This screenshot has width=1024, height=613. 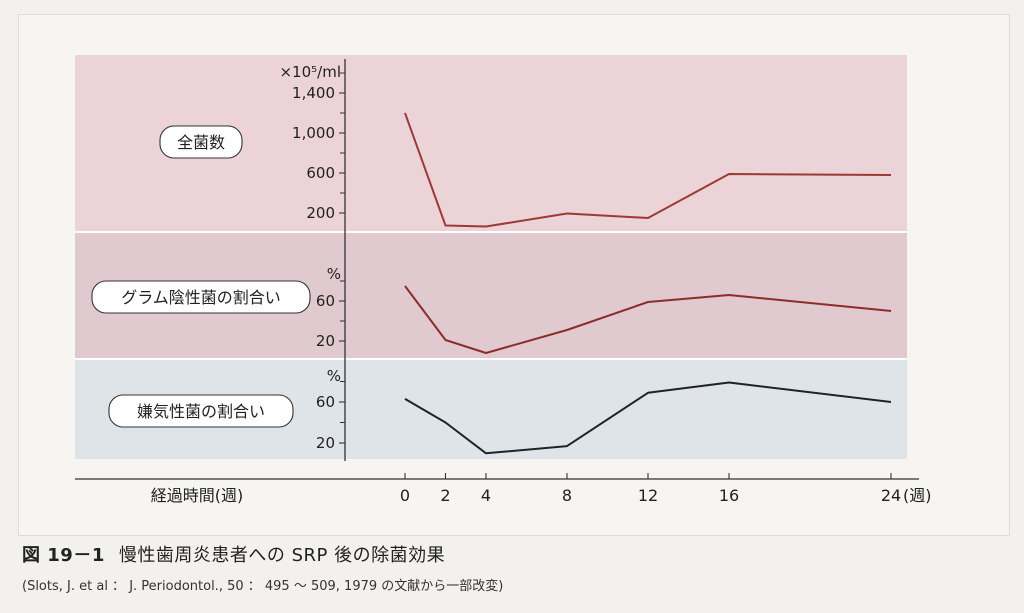 I want to click on figure-title: 慢性歯周炎患者への SRP 後の除菌効果, so click(x=282, y=555).